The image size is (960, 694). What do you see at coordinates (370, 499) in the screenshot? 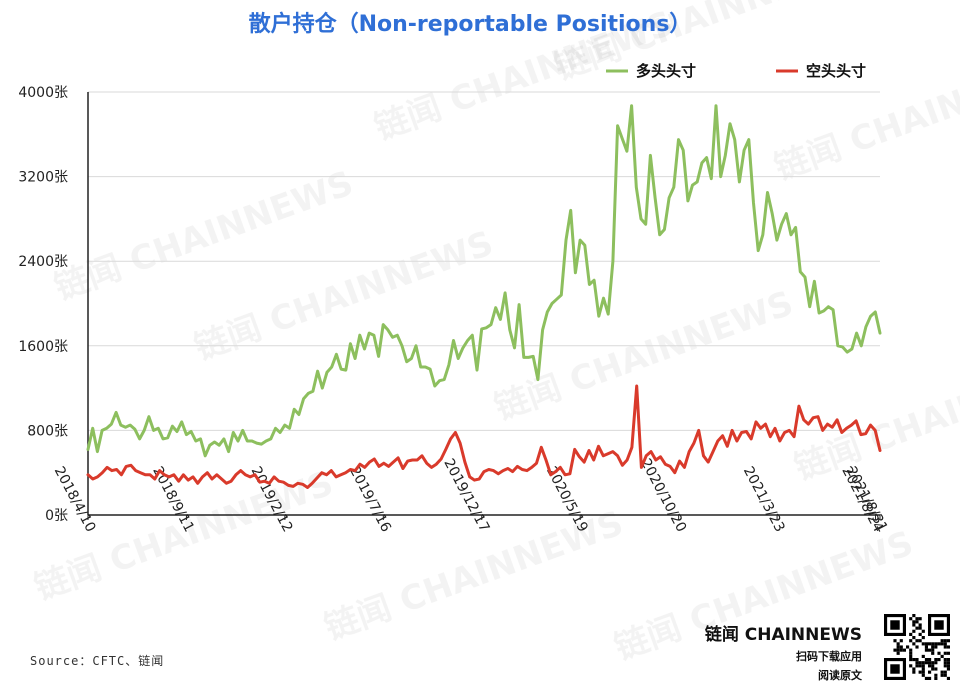
I see `x-tick-label: 2019/7/16` at bounding box center [370, 499].